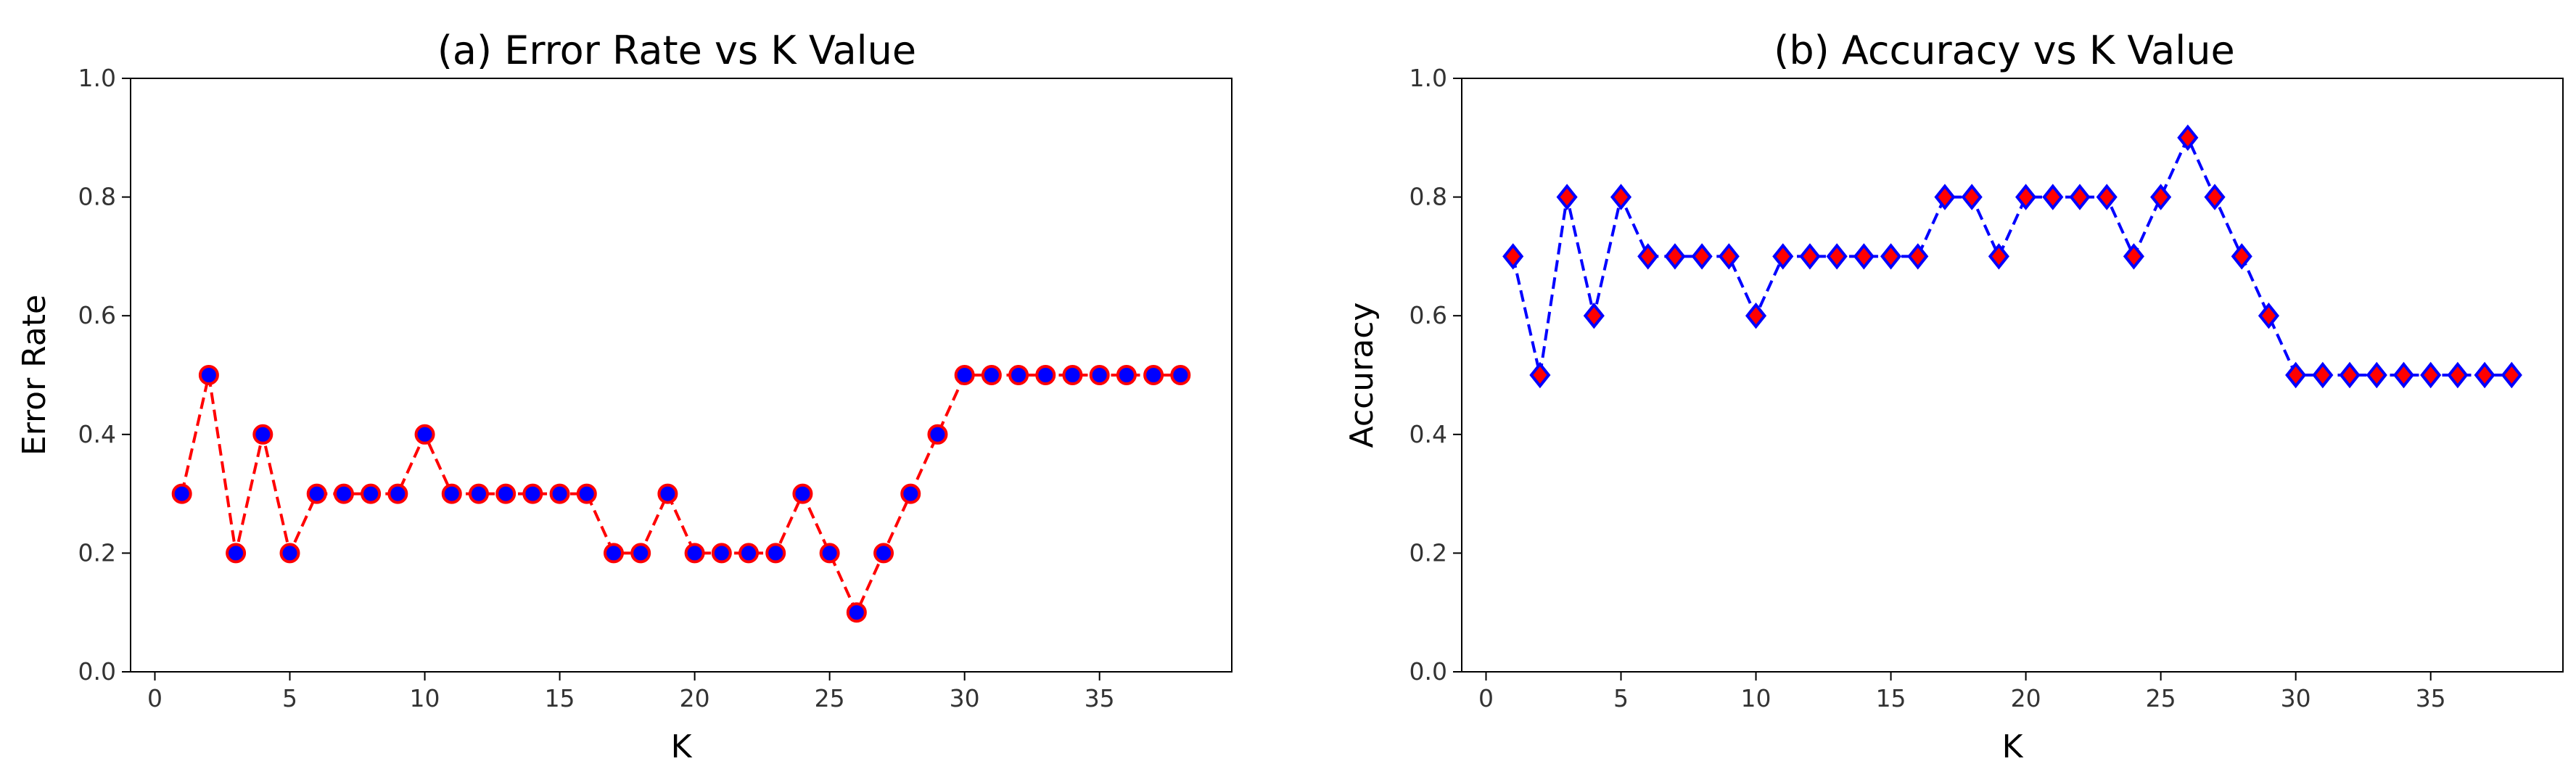  Describe the element at coordinates (1486, 698) in the screenshot. I see `x-tick-label: 0` at that location.